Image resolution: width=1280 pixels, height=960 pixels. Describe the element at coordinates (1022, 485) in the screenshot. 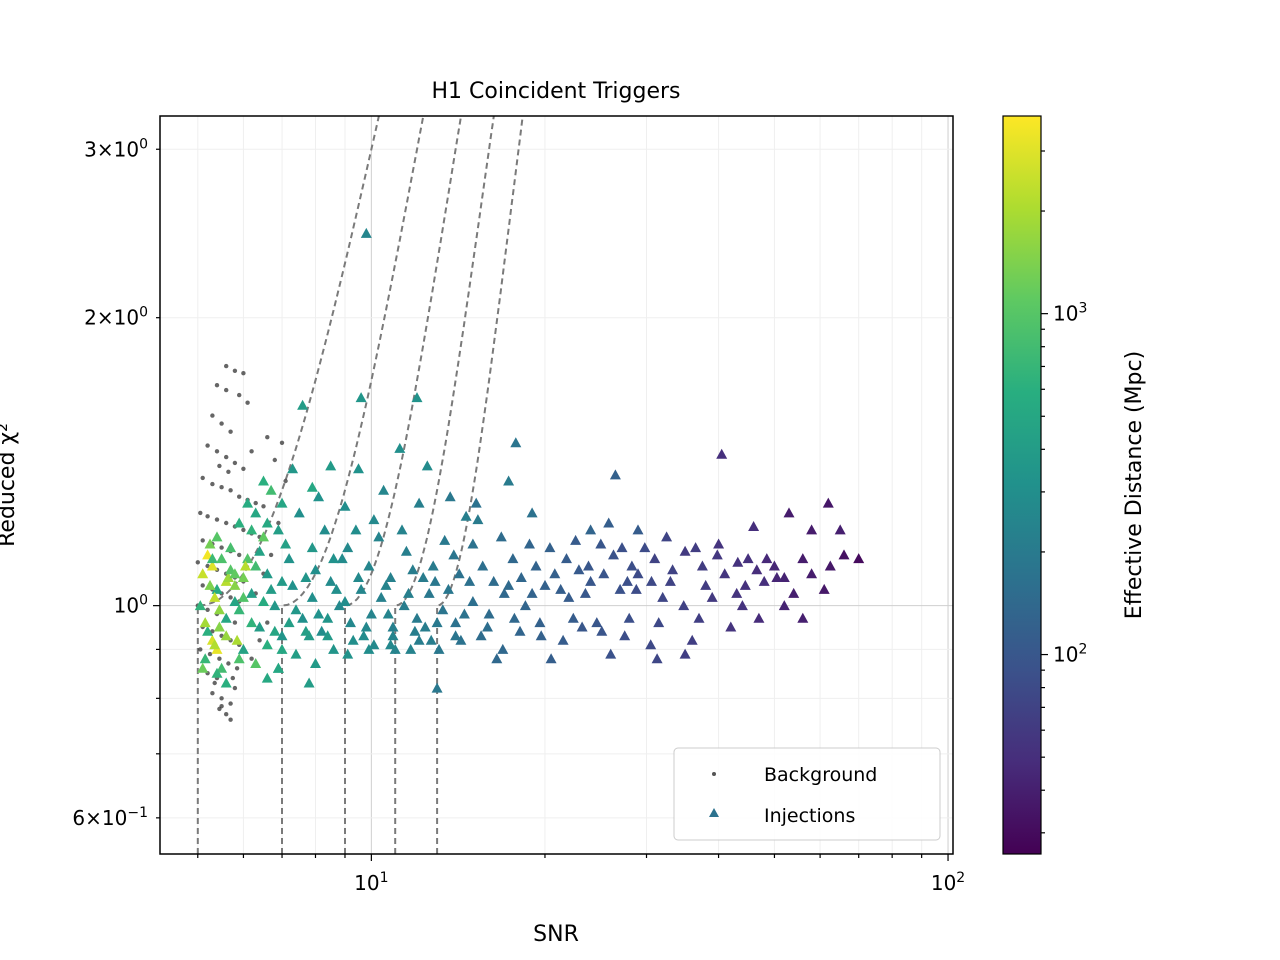

I see `colorbar-gradient` at that location.